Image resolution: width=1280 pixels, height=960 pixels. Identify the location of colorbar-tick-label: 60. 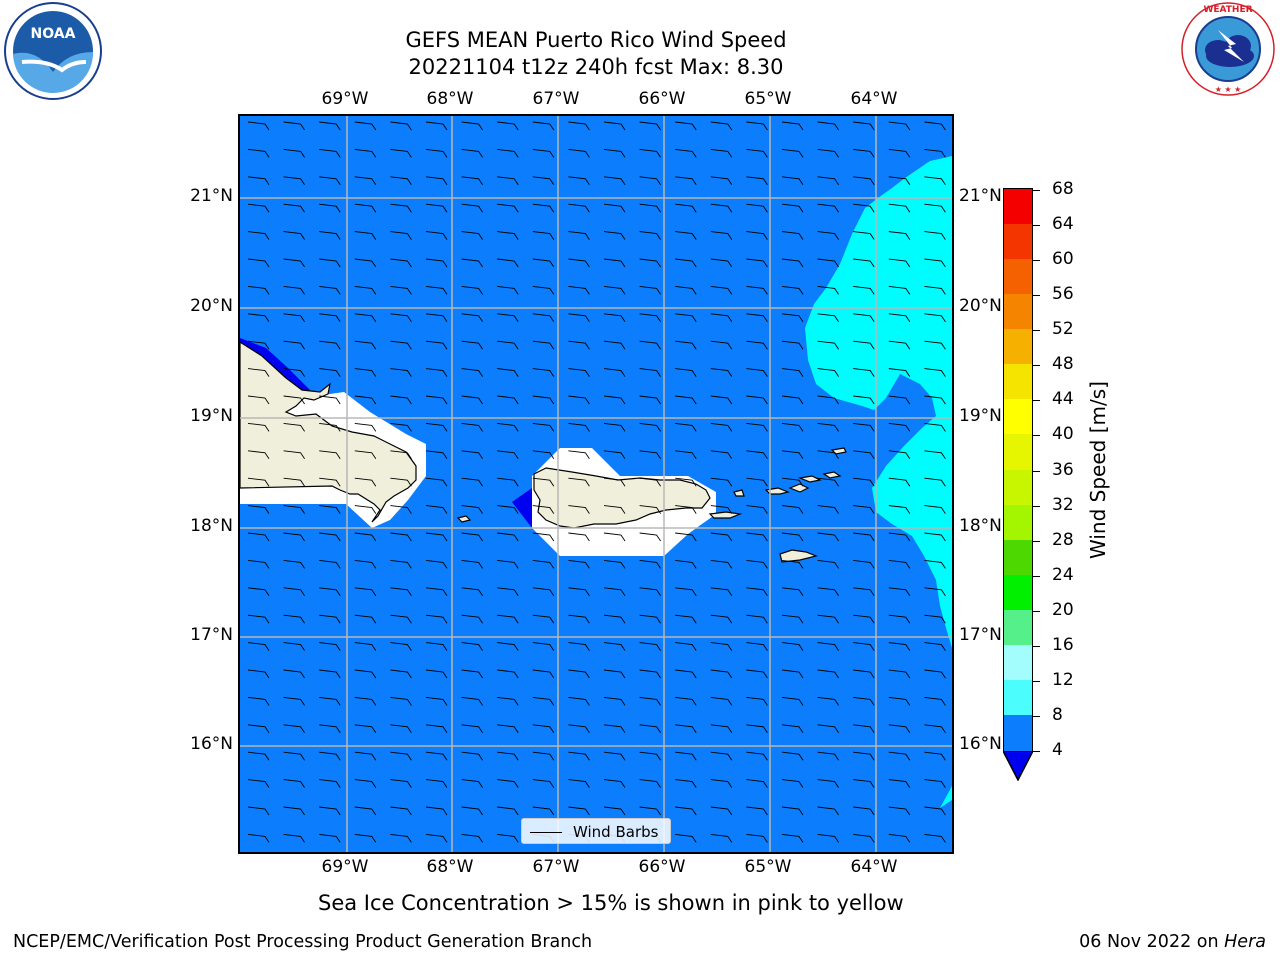
(1063, 259).